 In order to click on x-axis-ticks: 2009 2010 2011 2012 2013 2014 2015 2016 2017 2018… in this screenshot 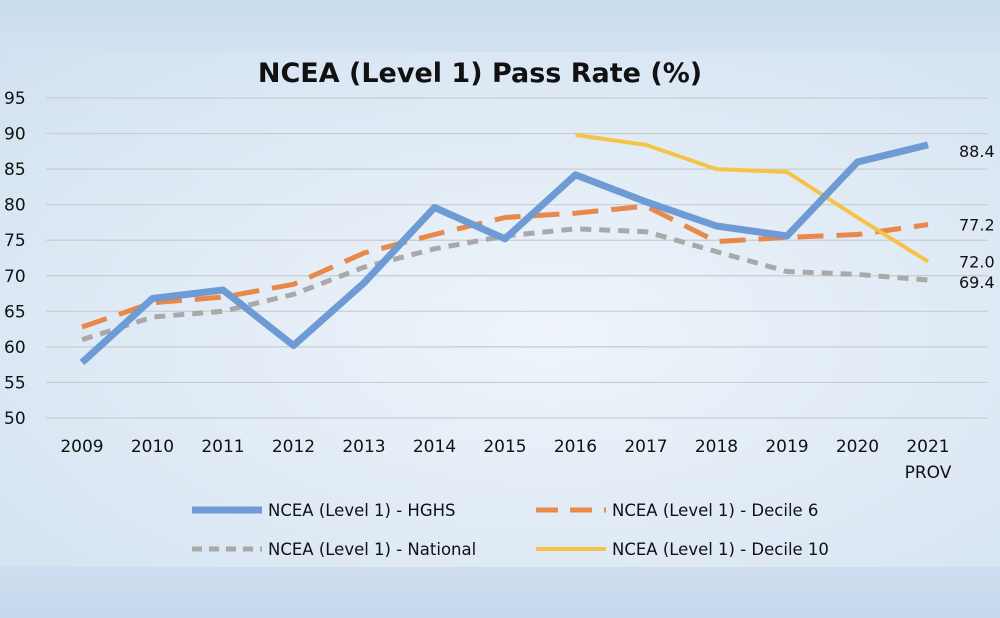, I will do `click(505, 460)`.